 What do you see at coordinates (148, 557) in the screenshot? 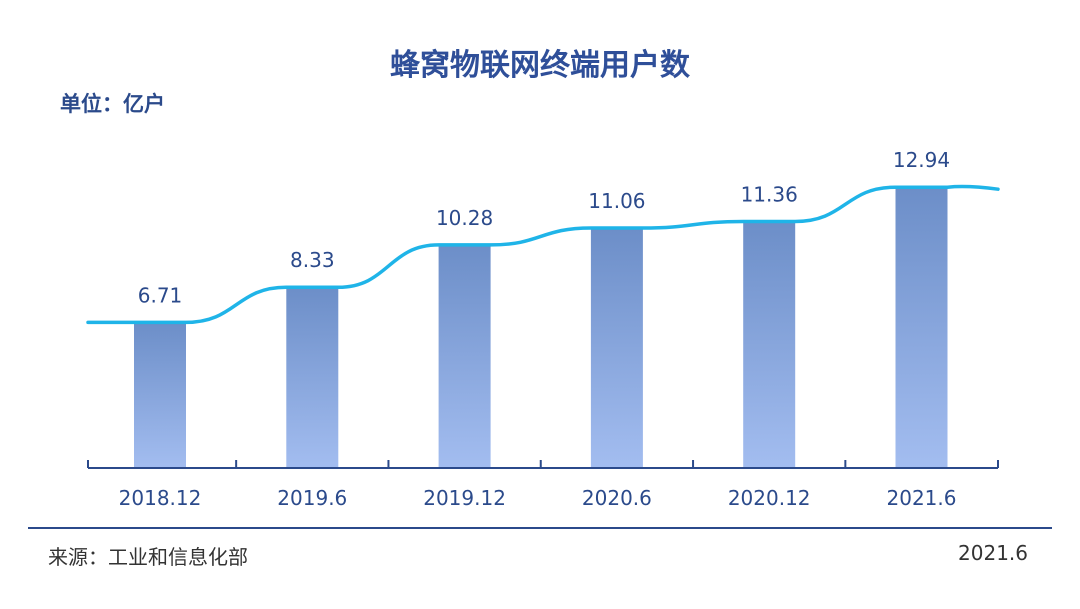
I see `source-note: 来源：工业和信息化部` at bounding box center [148, 557].